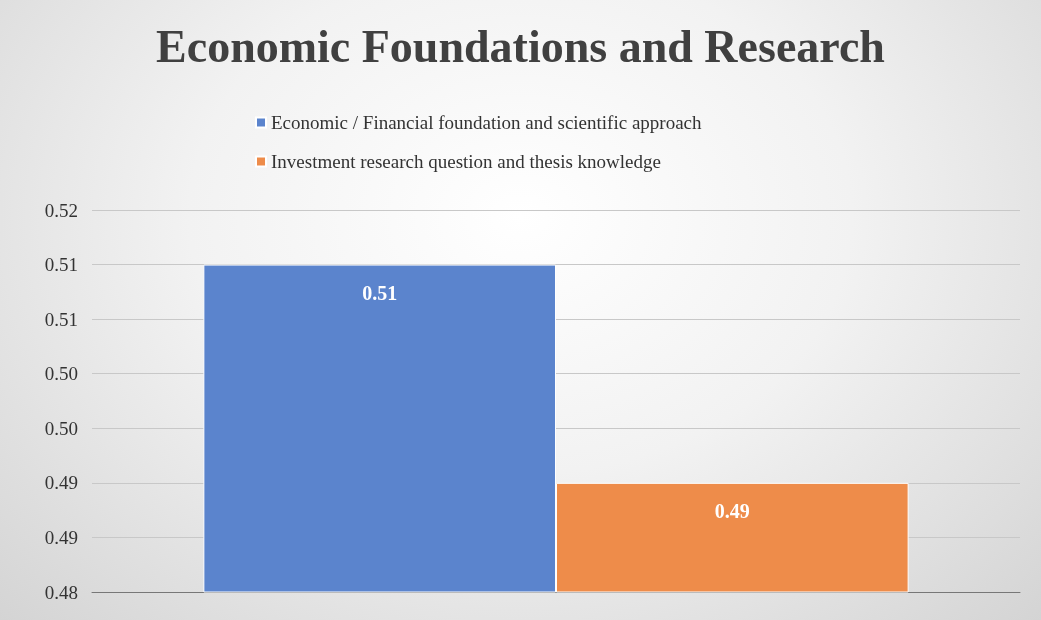  Describe the element at coordinates (380, 292) in the screenshot. I see `data-label: 0.51` at that location.